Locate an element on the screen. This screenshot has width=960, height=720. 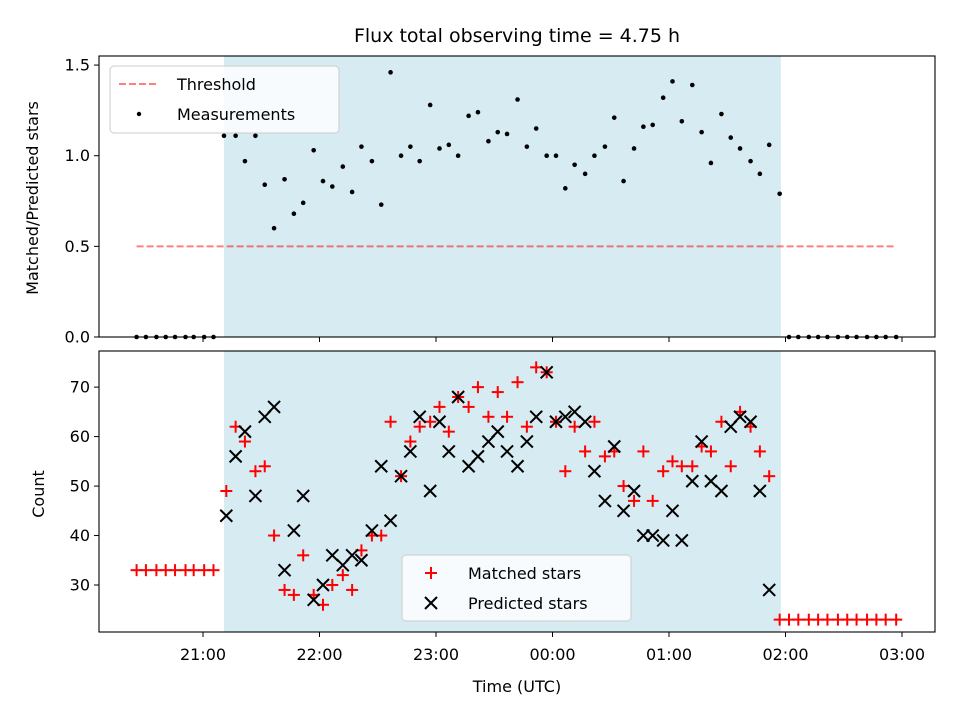
bottom-x-axis-ticks: 21:00 22:00 23:00 00:00 01:00 02:00 03:00 is located at coordinates (552, 648).